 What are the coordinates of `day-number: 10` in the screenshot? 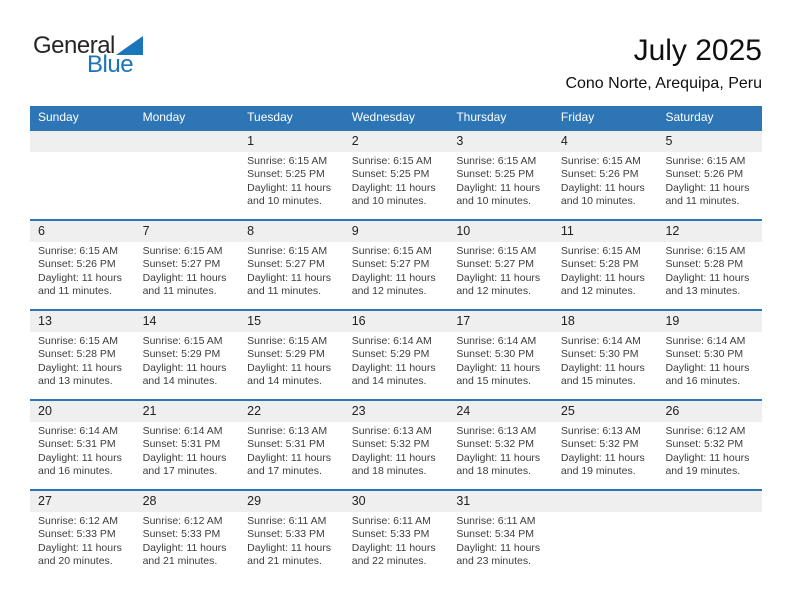 It's located at (500, 231).